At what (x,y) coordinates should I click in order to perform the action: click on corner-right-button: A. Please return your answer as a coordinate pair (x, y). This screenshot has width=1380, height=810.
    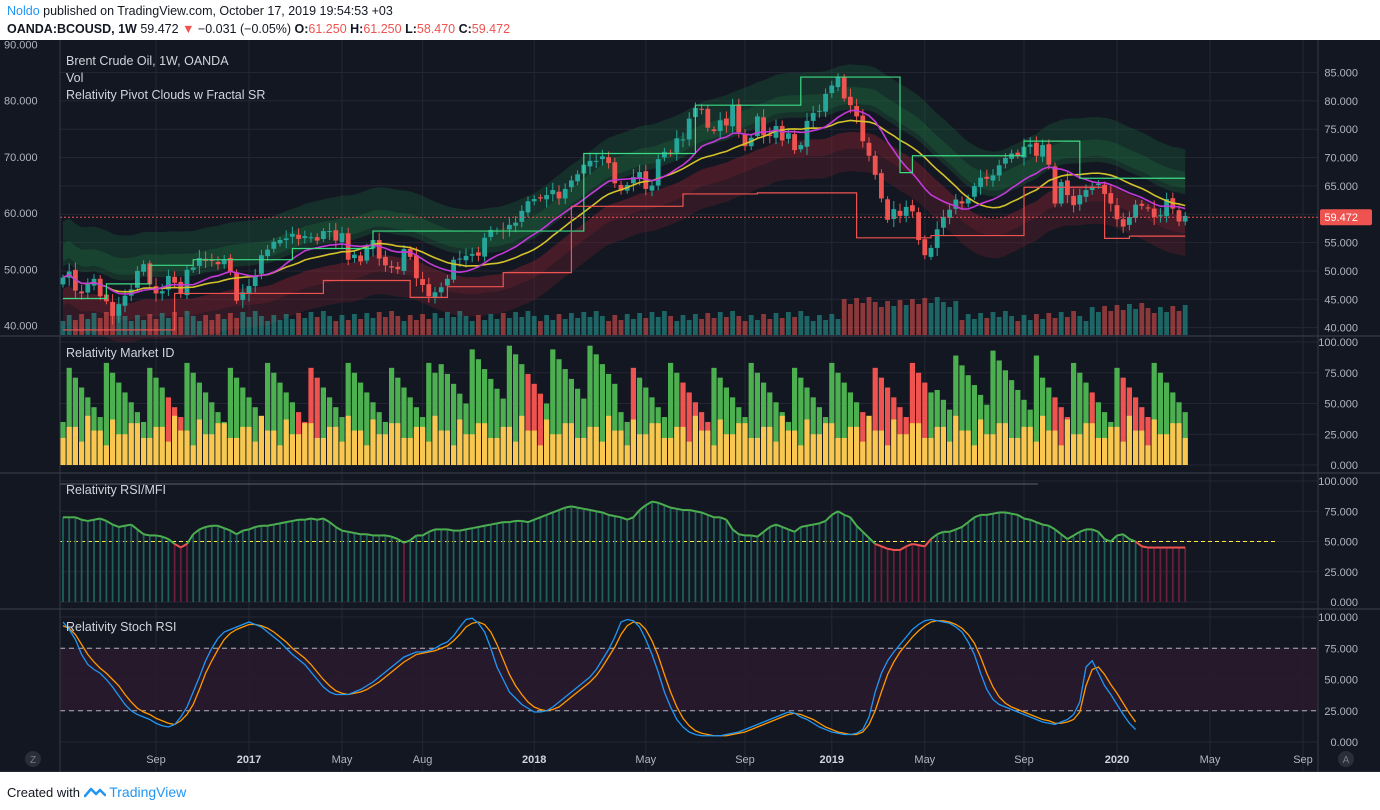
    Looking at the image, I should click on (1346, 759).